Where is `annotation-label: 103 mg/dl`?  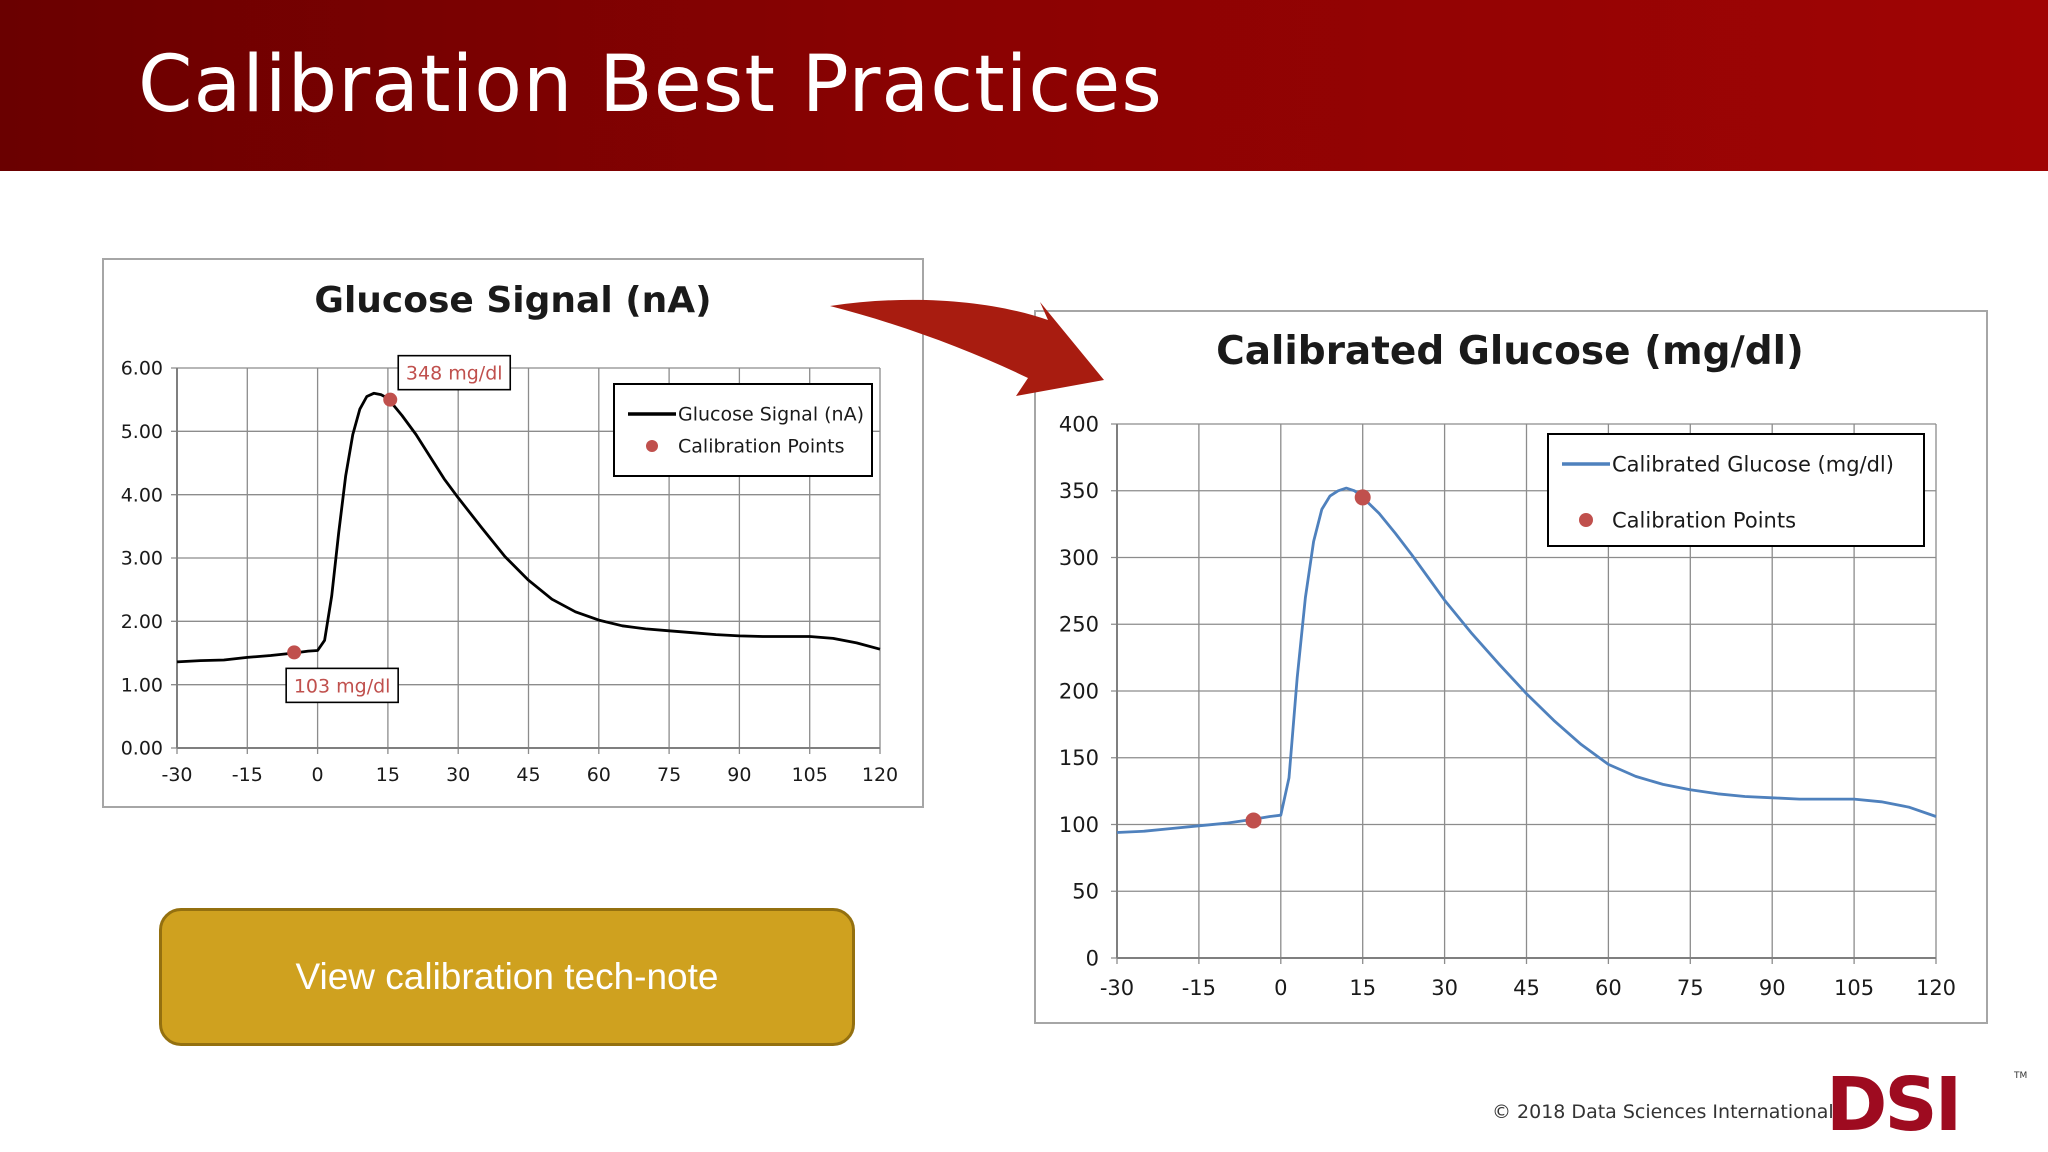
annotation-label: 103 mg/dl is located at coordinates (342, 686).